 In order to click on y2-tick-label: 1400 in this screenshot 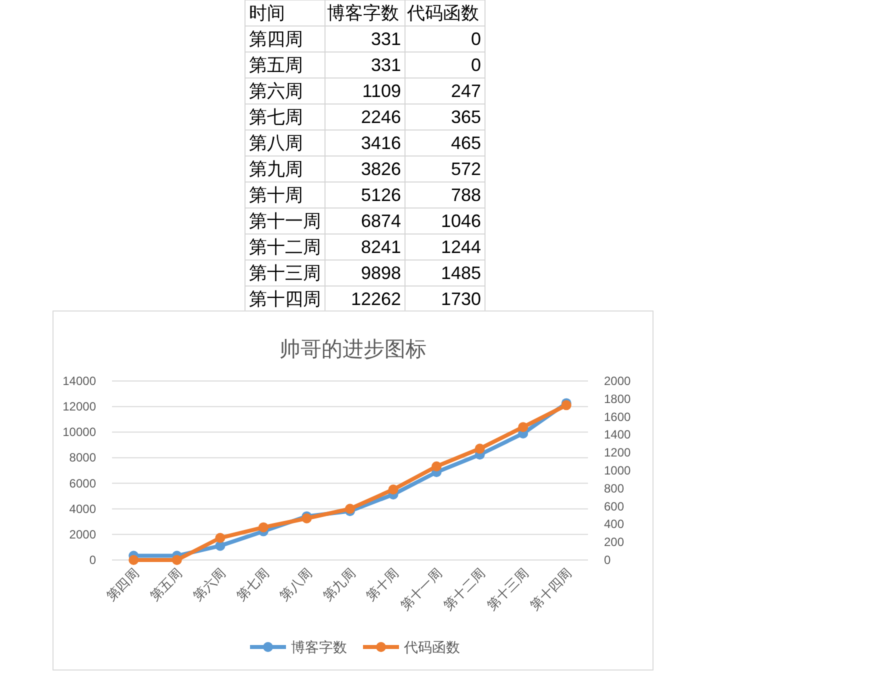, I will do `click(618, 435)`.